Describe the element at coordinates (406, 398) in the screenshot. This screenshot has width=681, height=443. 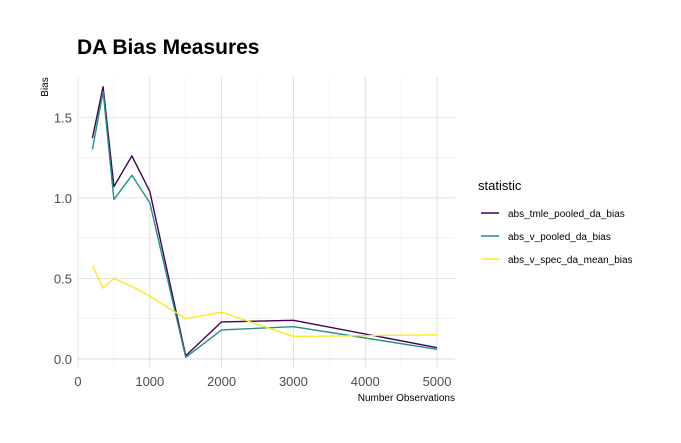
I see `x-axis-title: Number Observations` at that location.